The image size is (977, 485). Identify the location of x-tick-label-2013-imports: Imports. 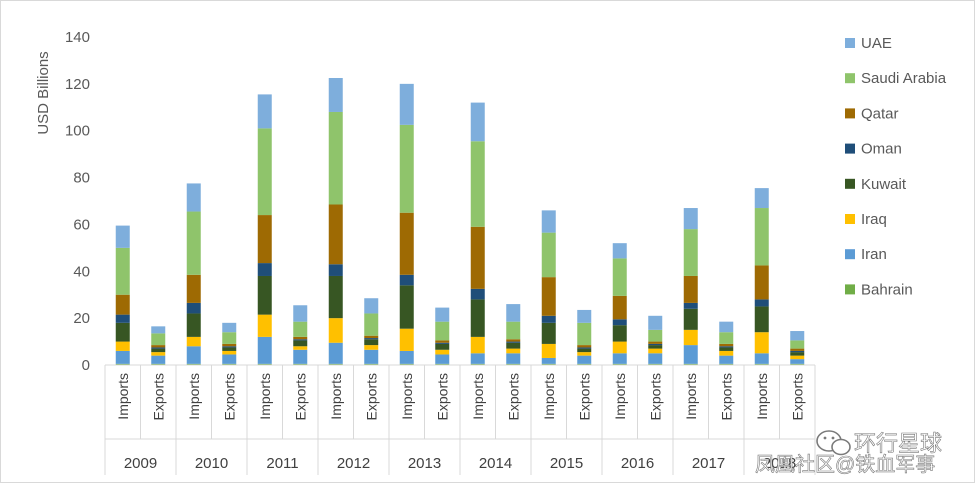
(407, 396).